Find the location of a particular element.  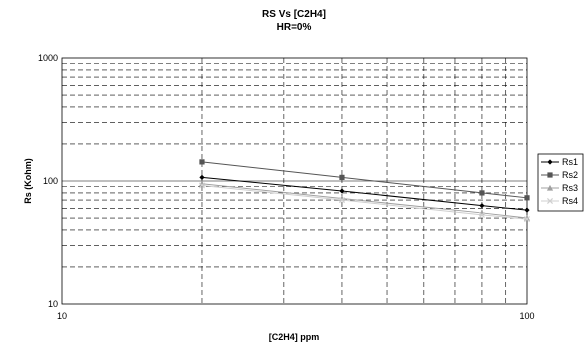

y-tick-label: 10 is located at coordinates (53, 304).